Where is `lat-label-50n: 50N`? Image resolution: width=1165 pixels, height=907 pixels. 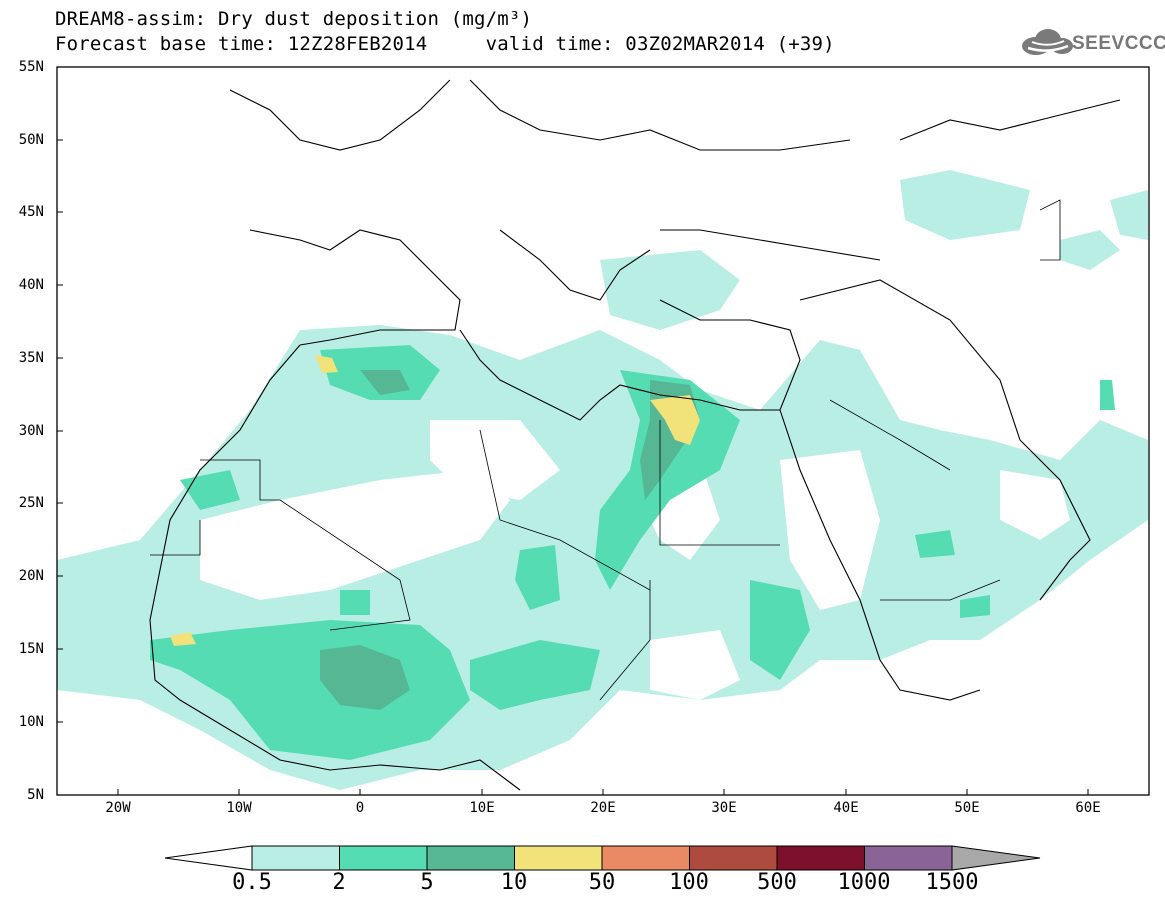 lat-label-50n: 50N is located at coordinates (31, 140).